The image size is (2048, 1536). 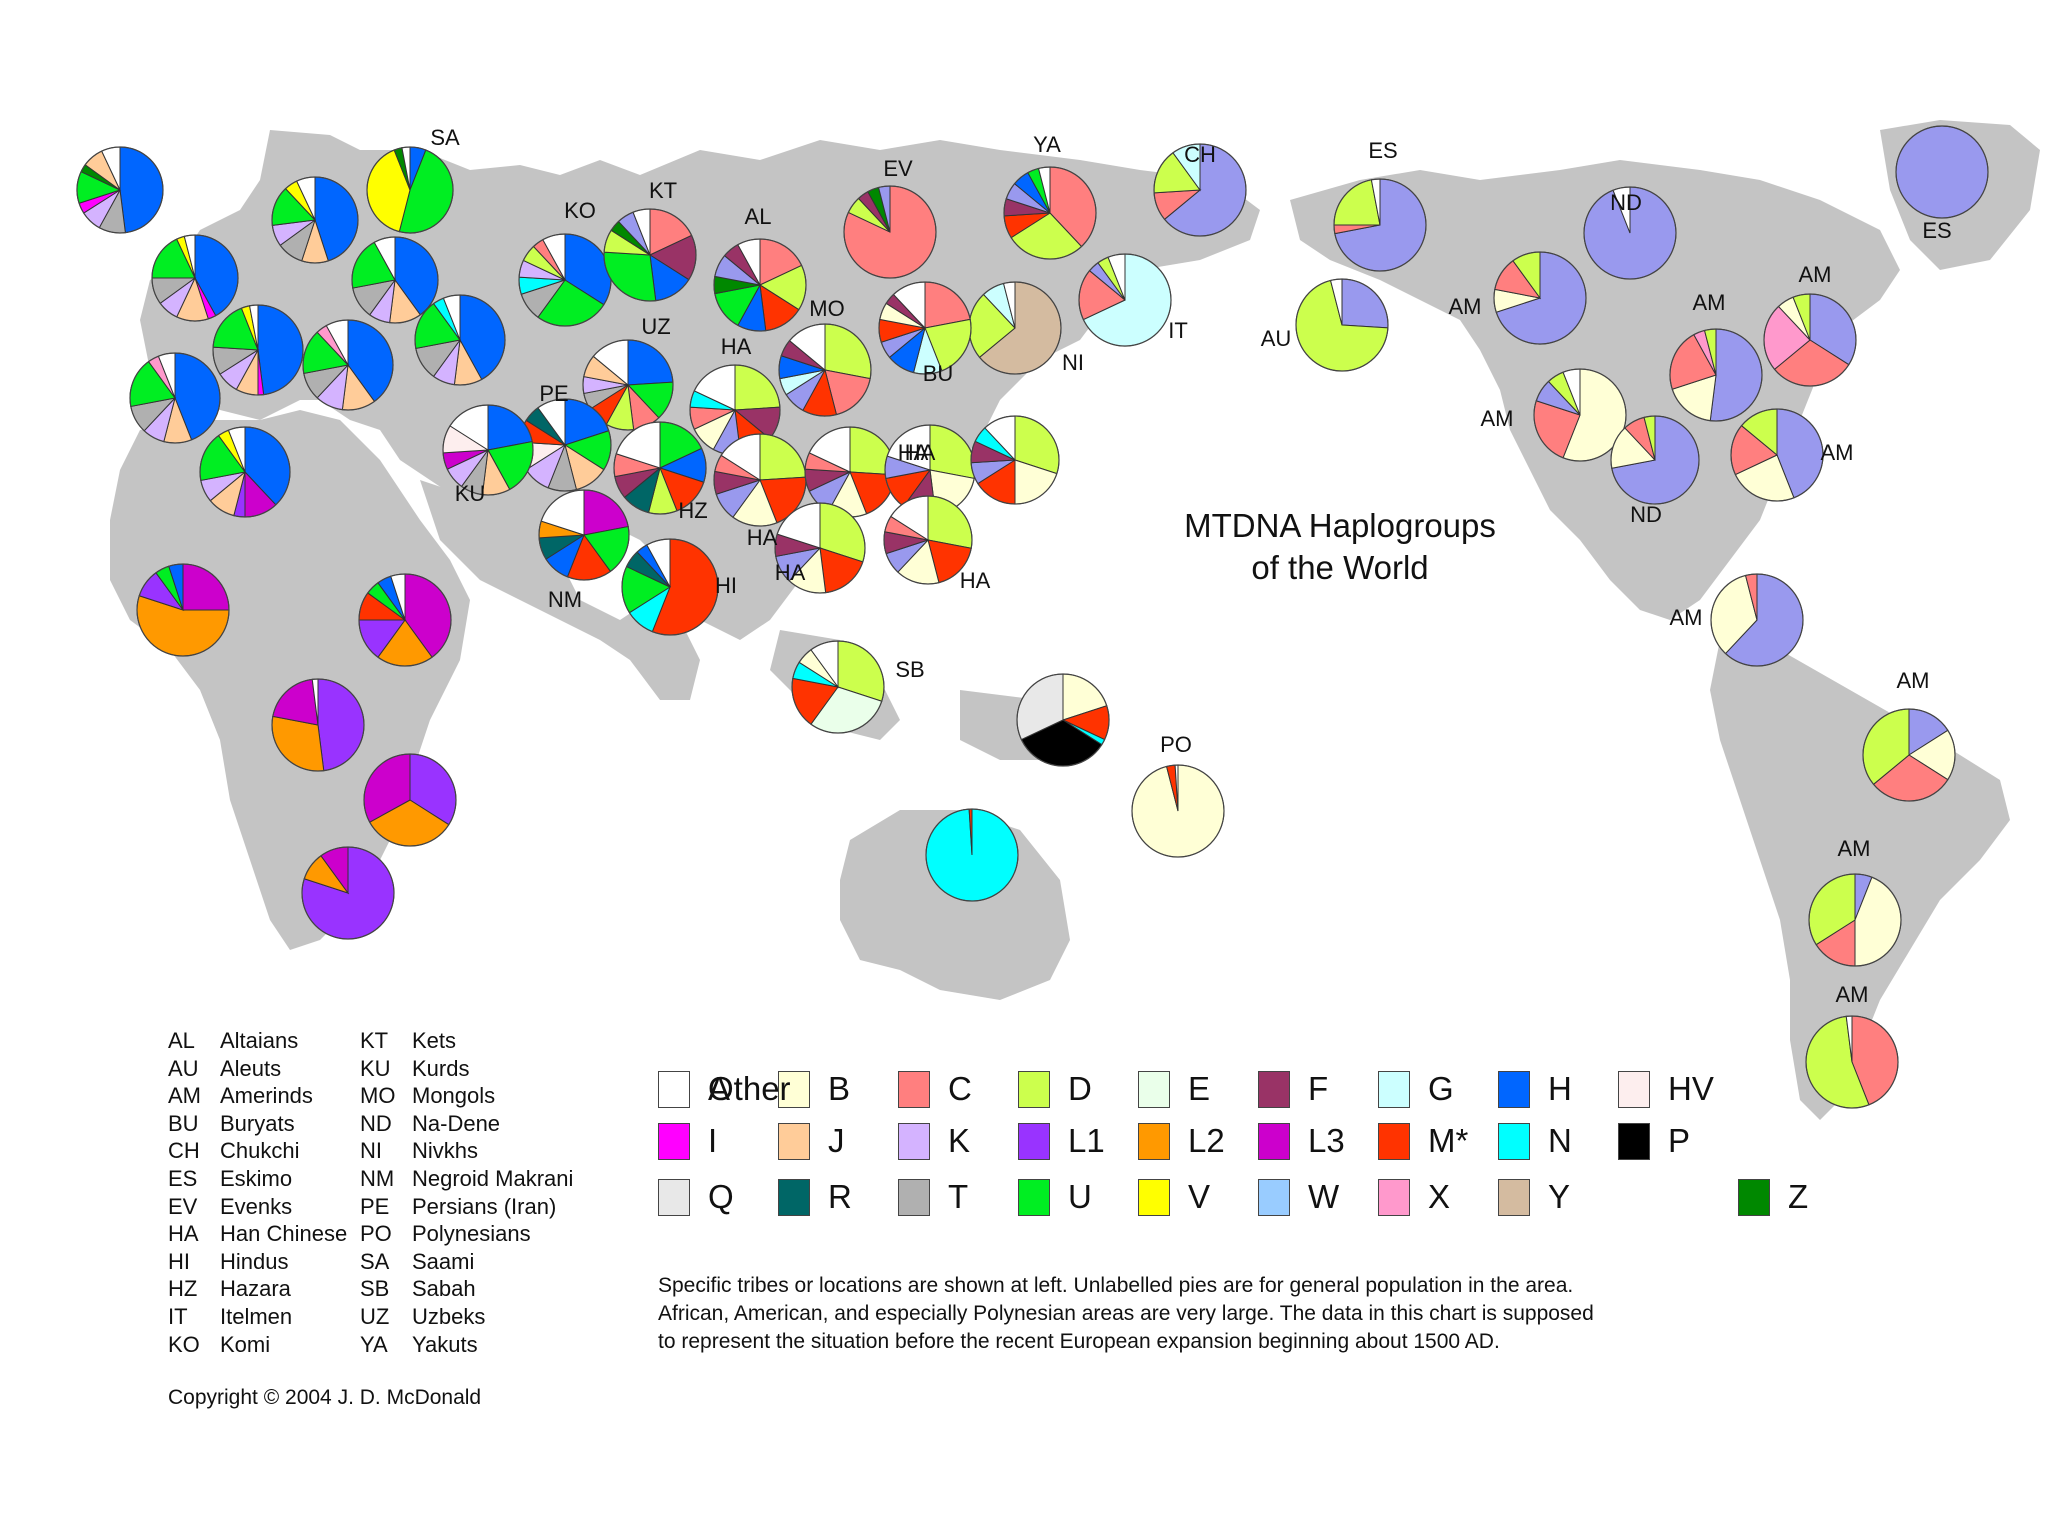 What do you see at coordinates (1073, 362) in the screenshot?
I see `pie-label: NI` at bounding box center [1073, 362].